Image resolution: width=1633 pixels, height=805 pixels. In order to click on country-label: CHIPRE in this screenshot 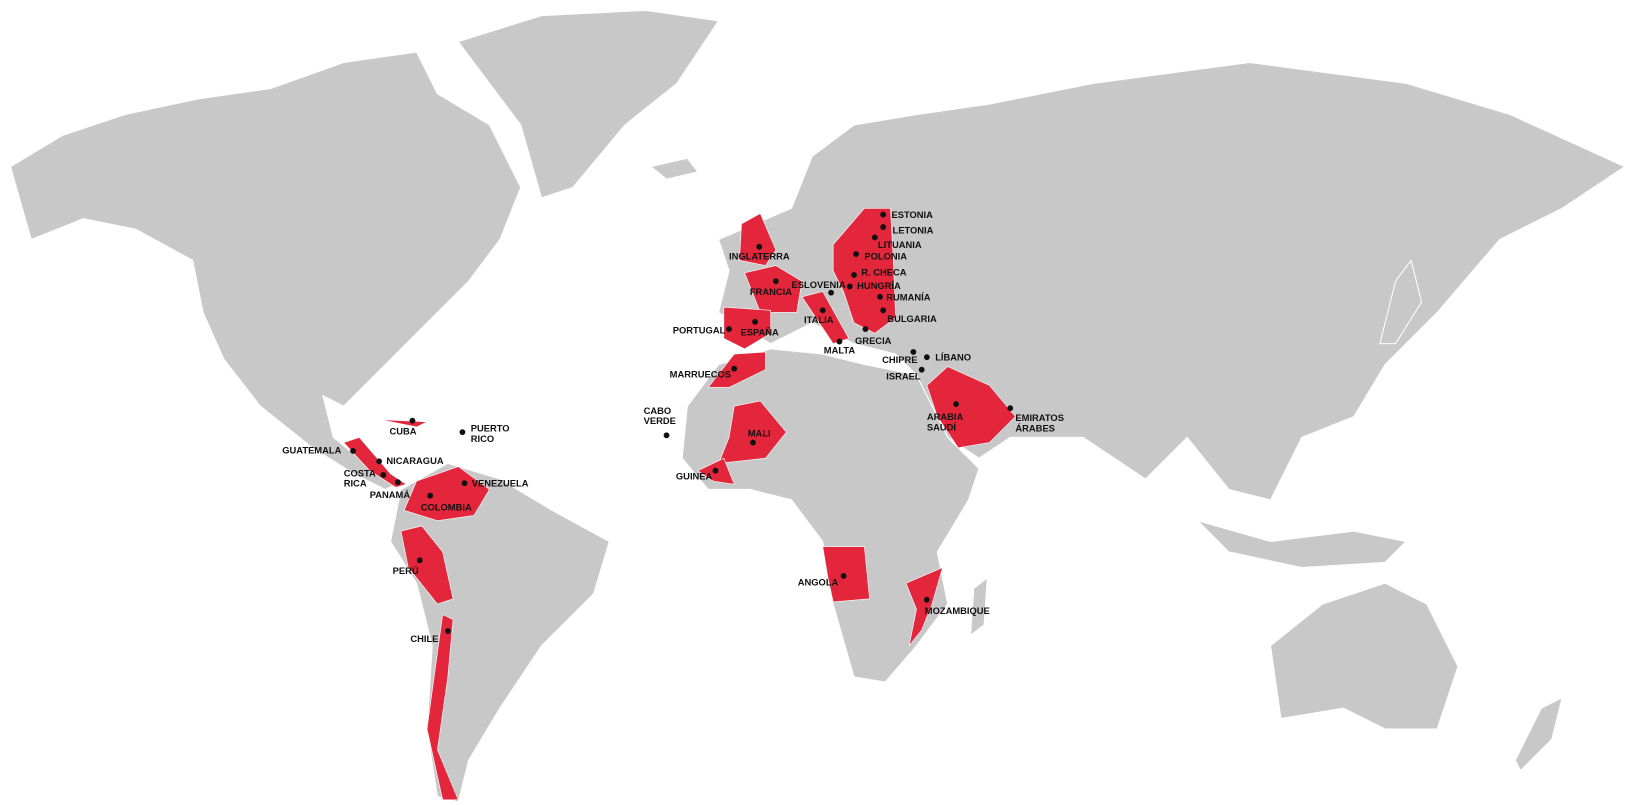, I will do `click(899, 360)`.